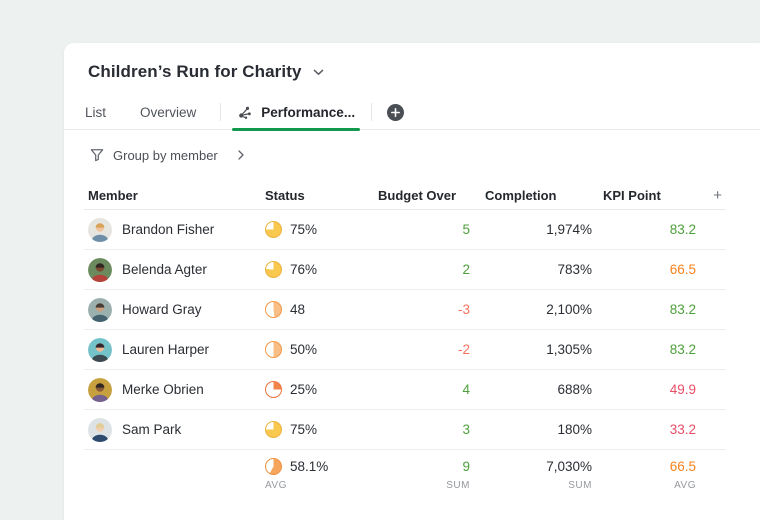 This screenshot has width=760, height=520. Describe the element at coordinates (162, 309) in the screenshot. I see `member-name: Howard Gray` at that location.